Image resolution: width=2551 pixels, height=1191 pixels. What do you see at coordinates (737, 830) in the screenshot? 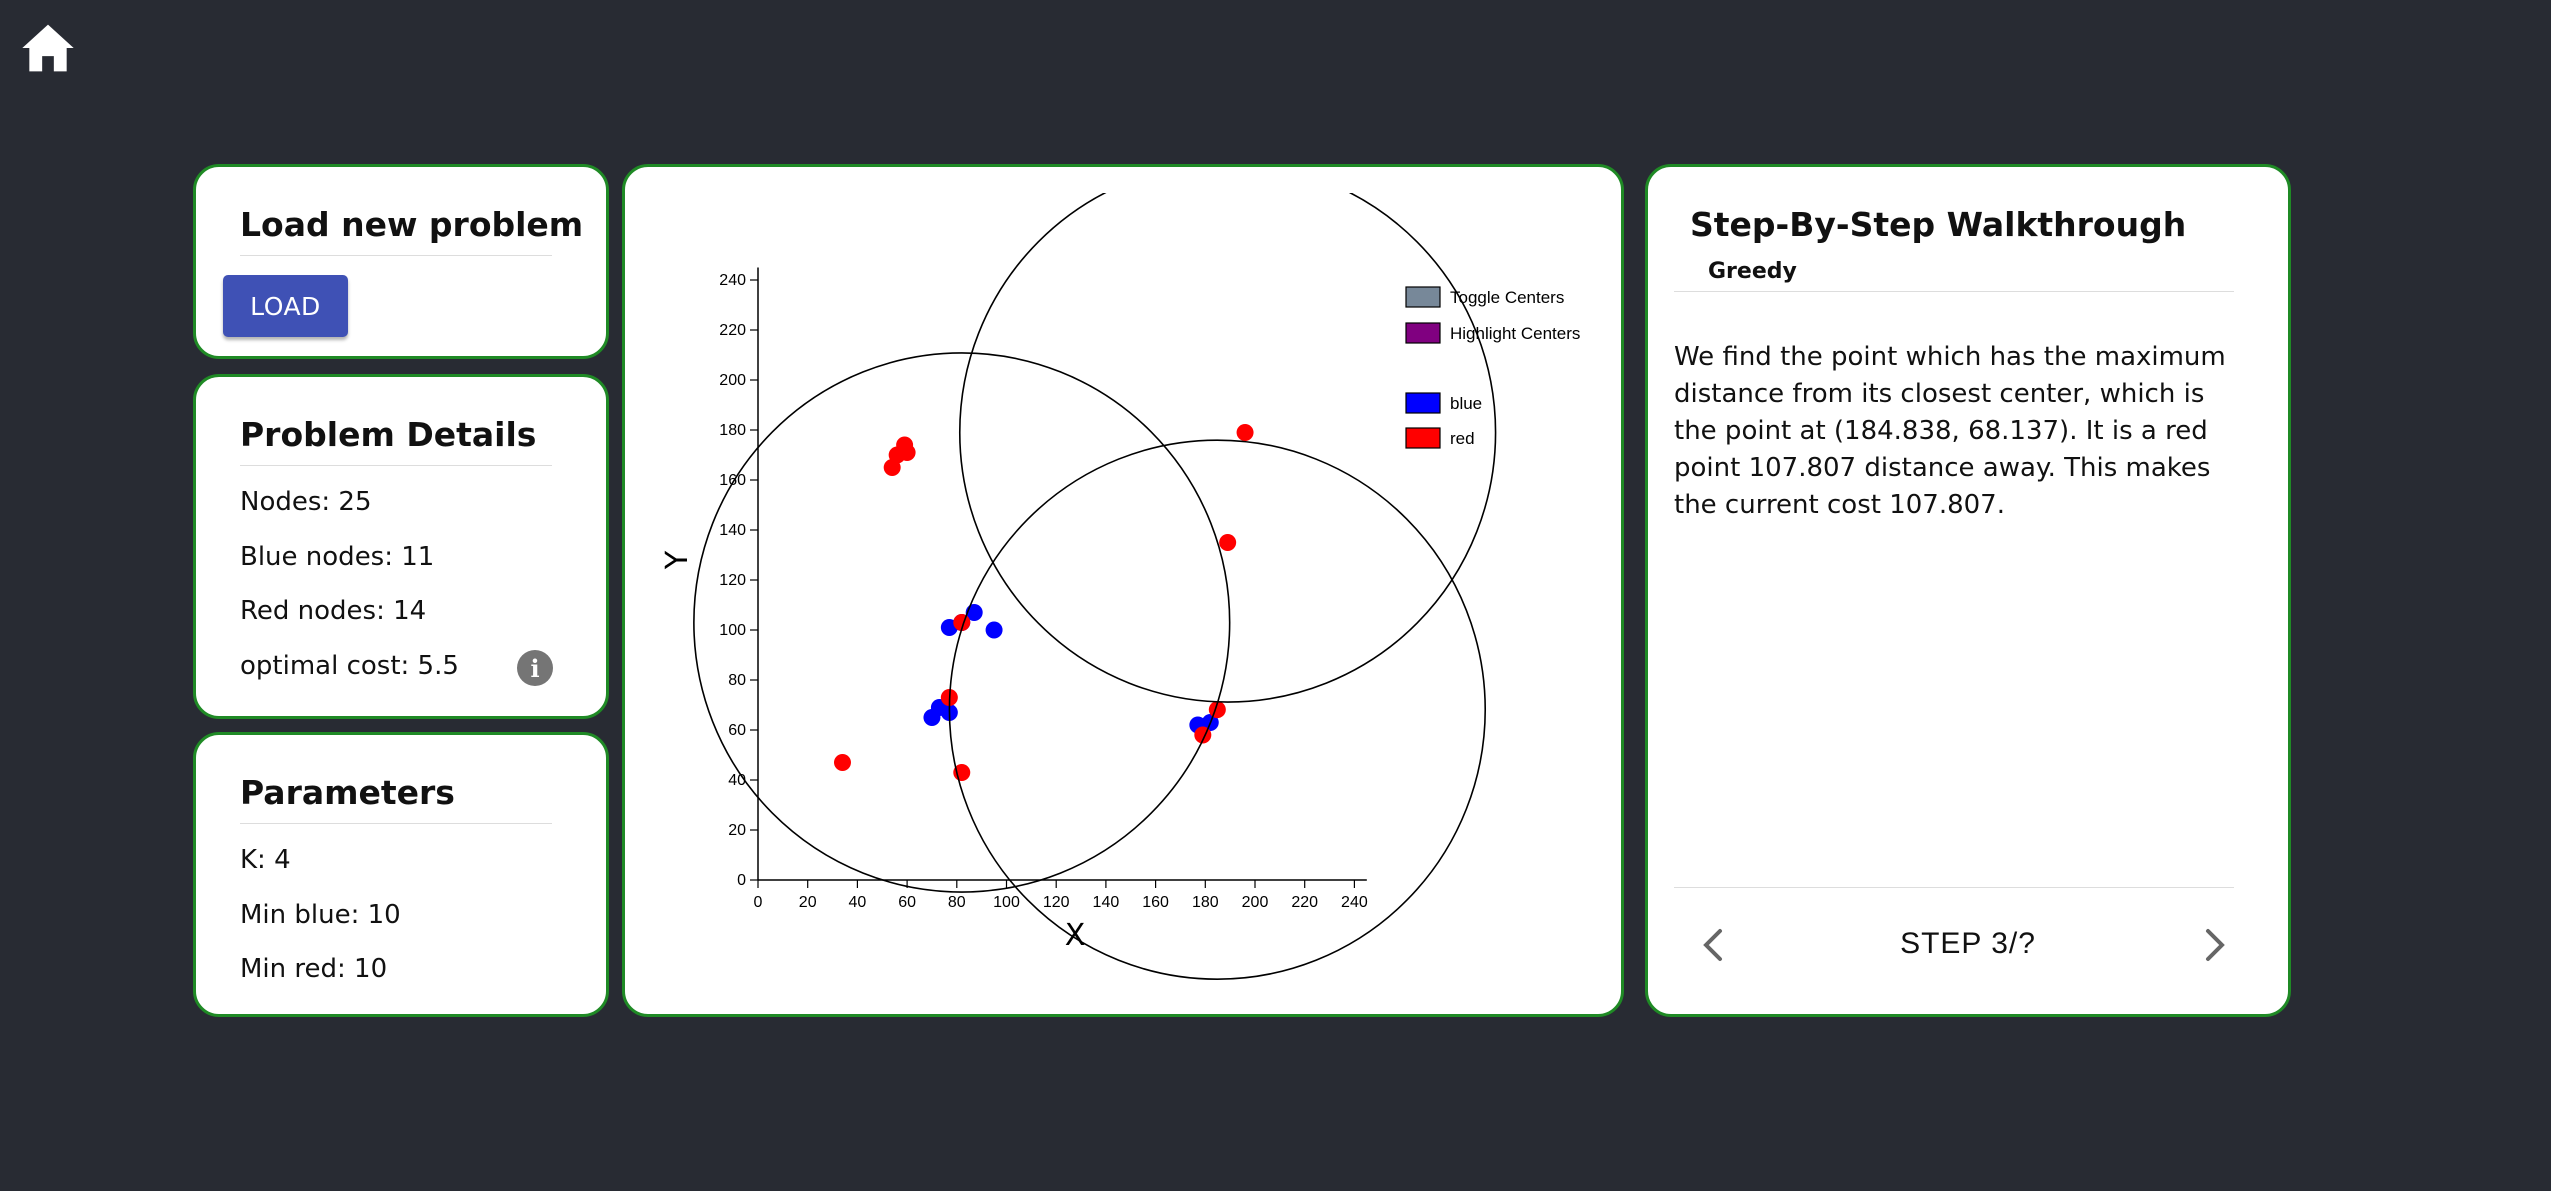
I see `y-tick-label: 20` at bounding box center [737, 830].